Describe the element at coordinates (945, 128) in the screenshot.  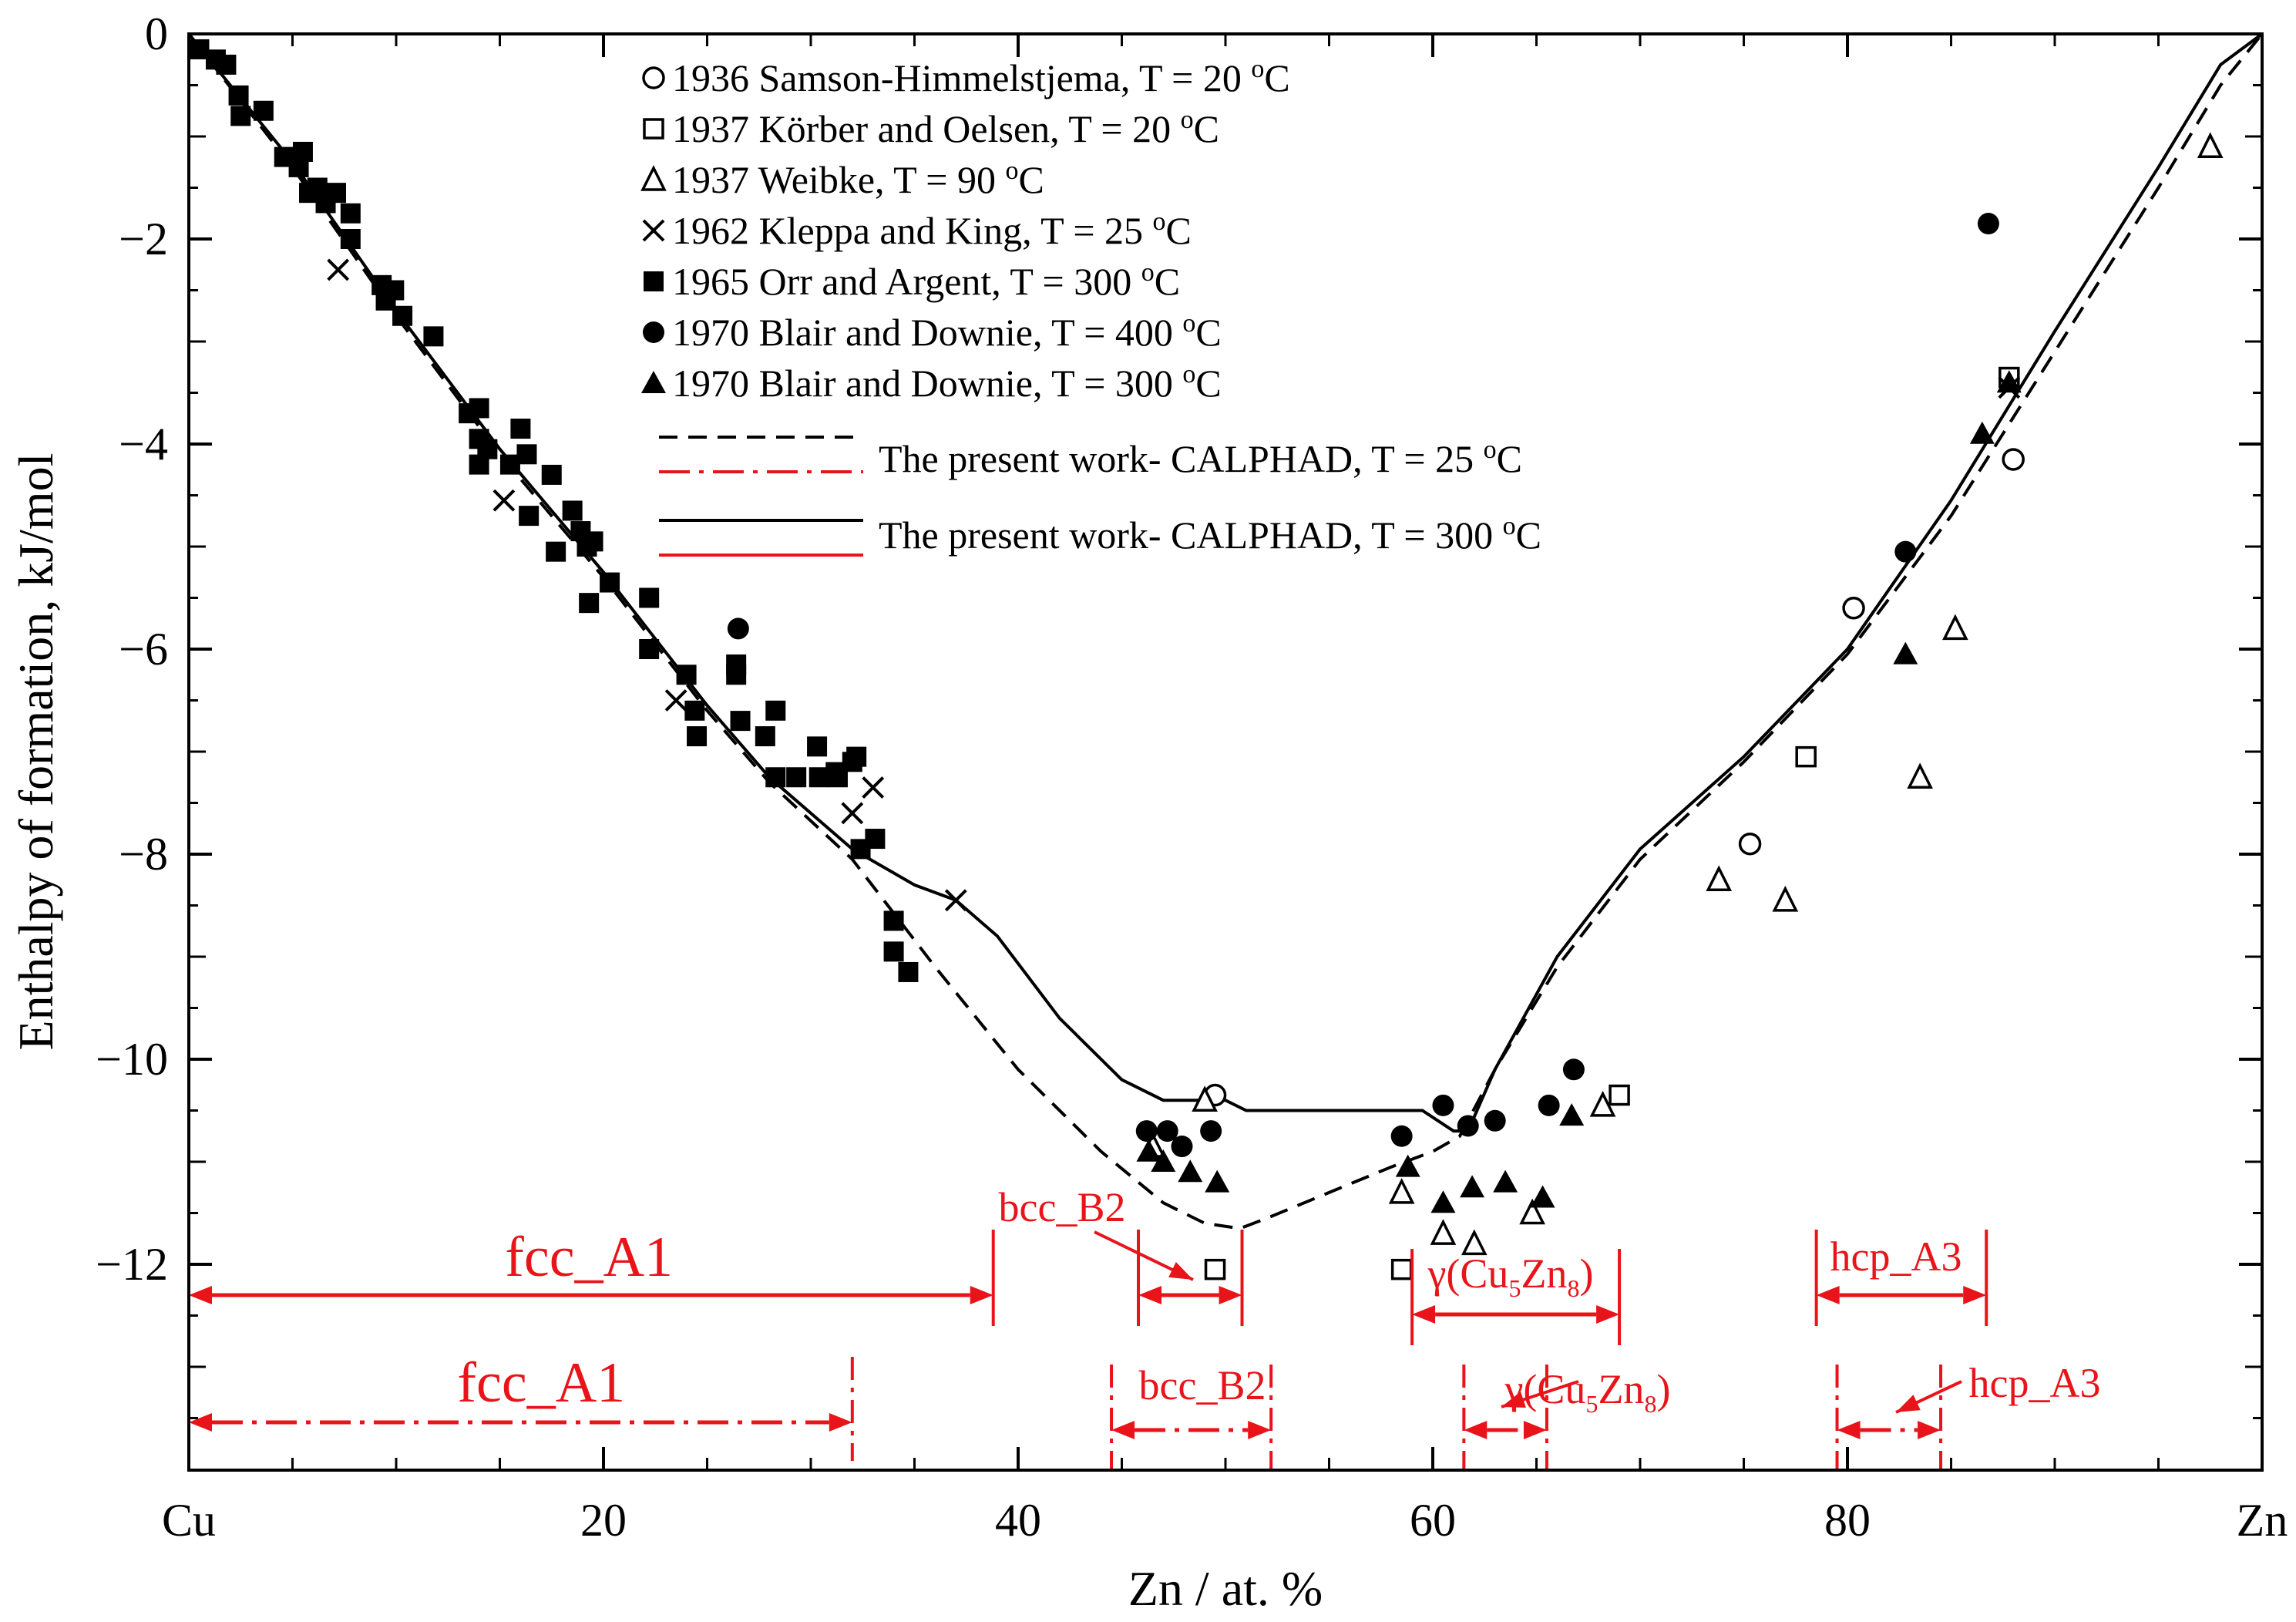
I see `legend-label-1: 1937 Körber and Oelsen, T = 20 oC` at that location.